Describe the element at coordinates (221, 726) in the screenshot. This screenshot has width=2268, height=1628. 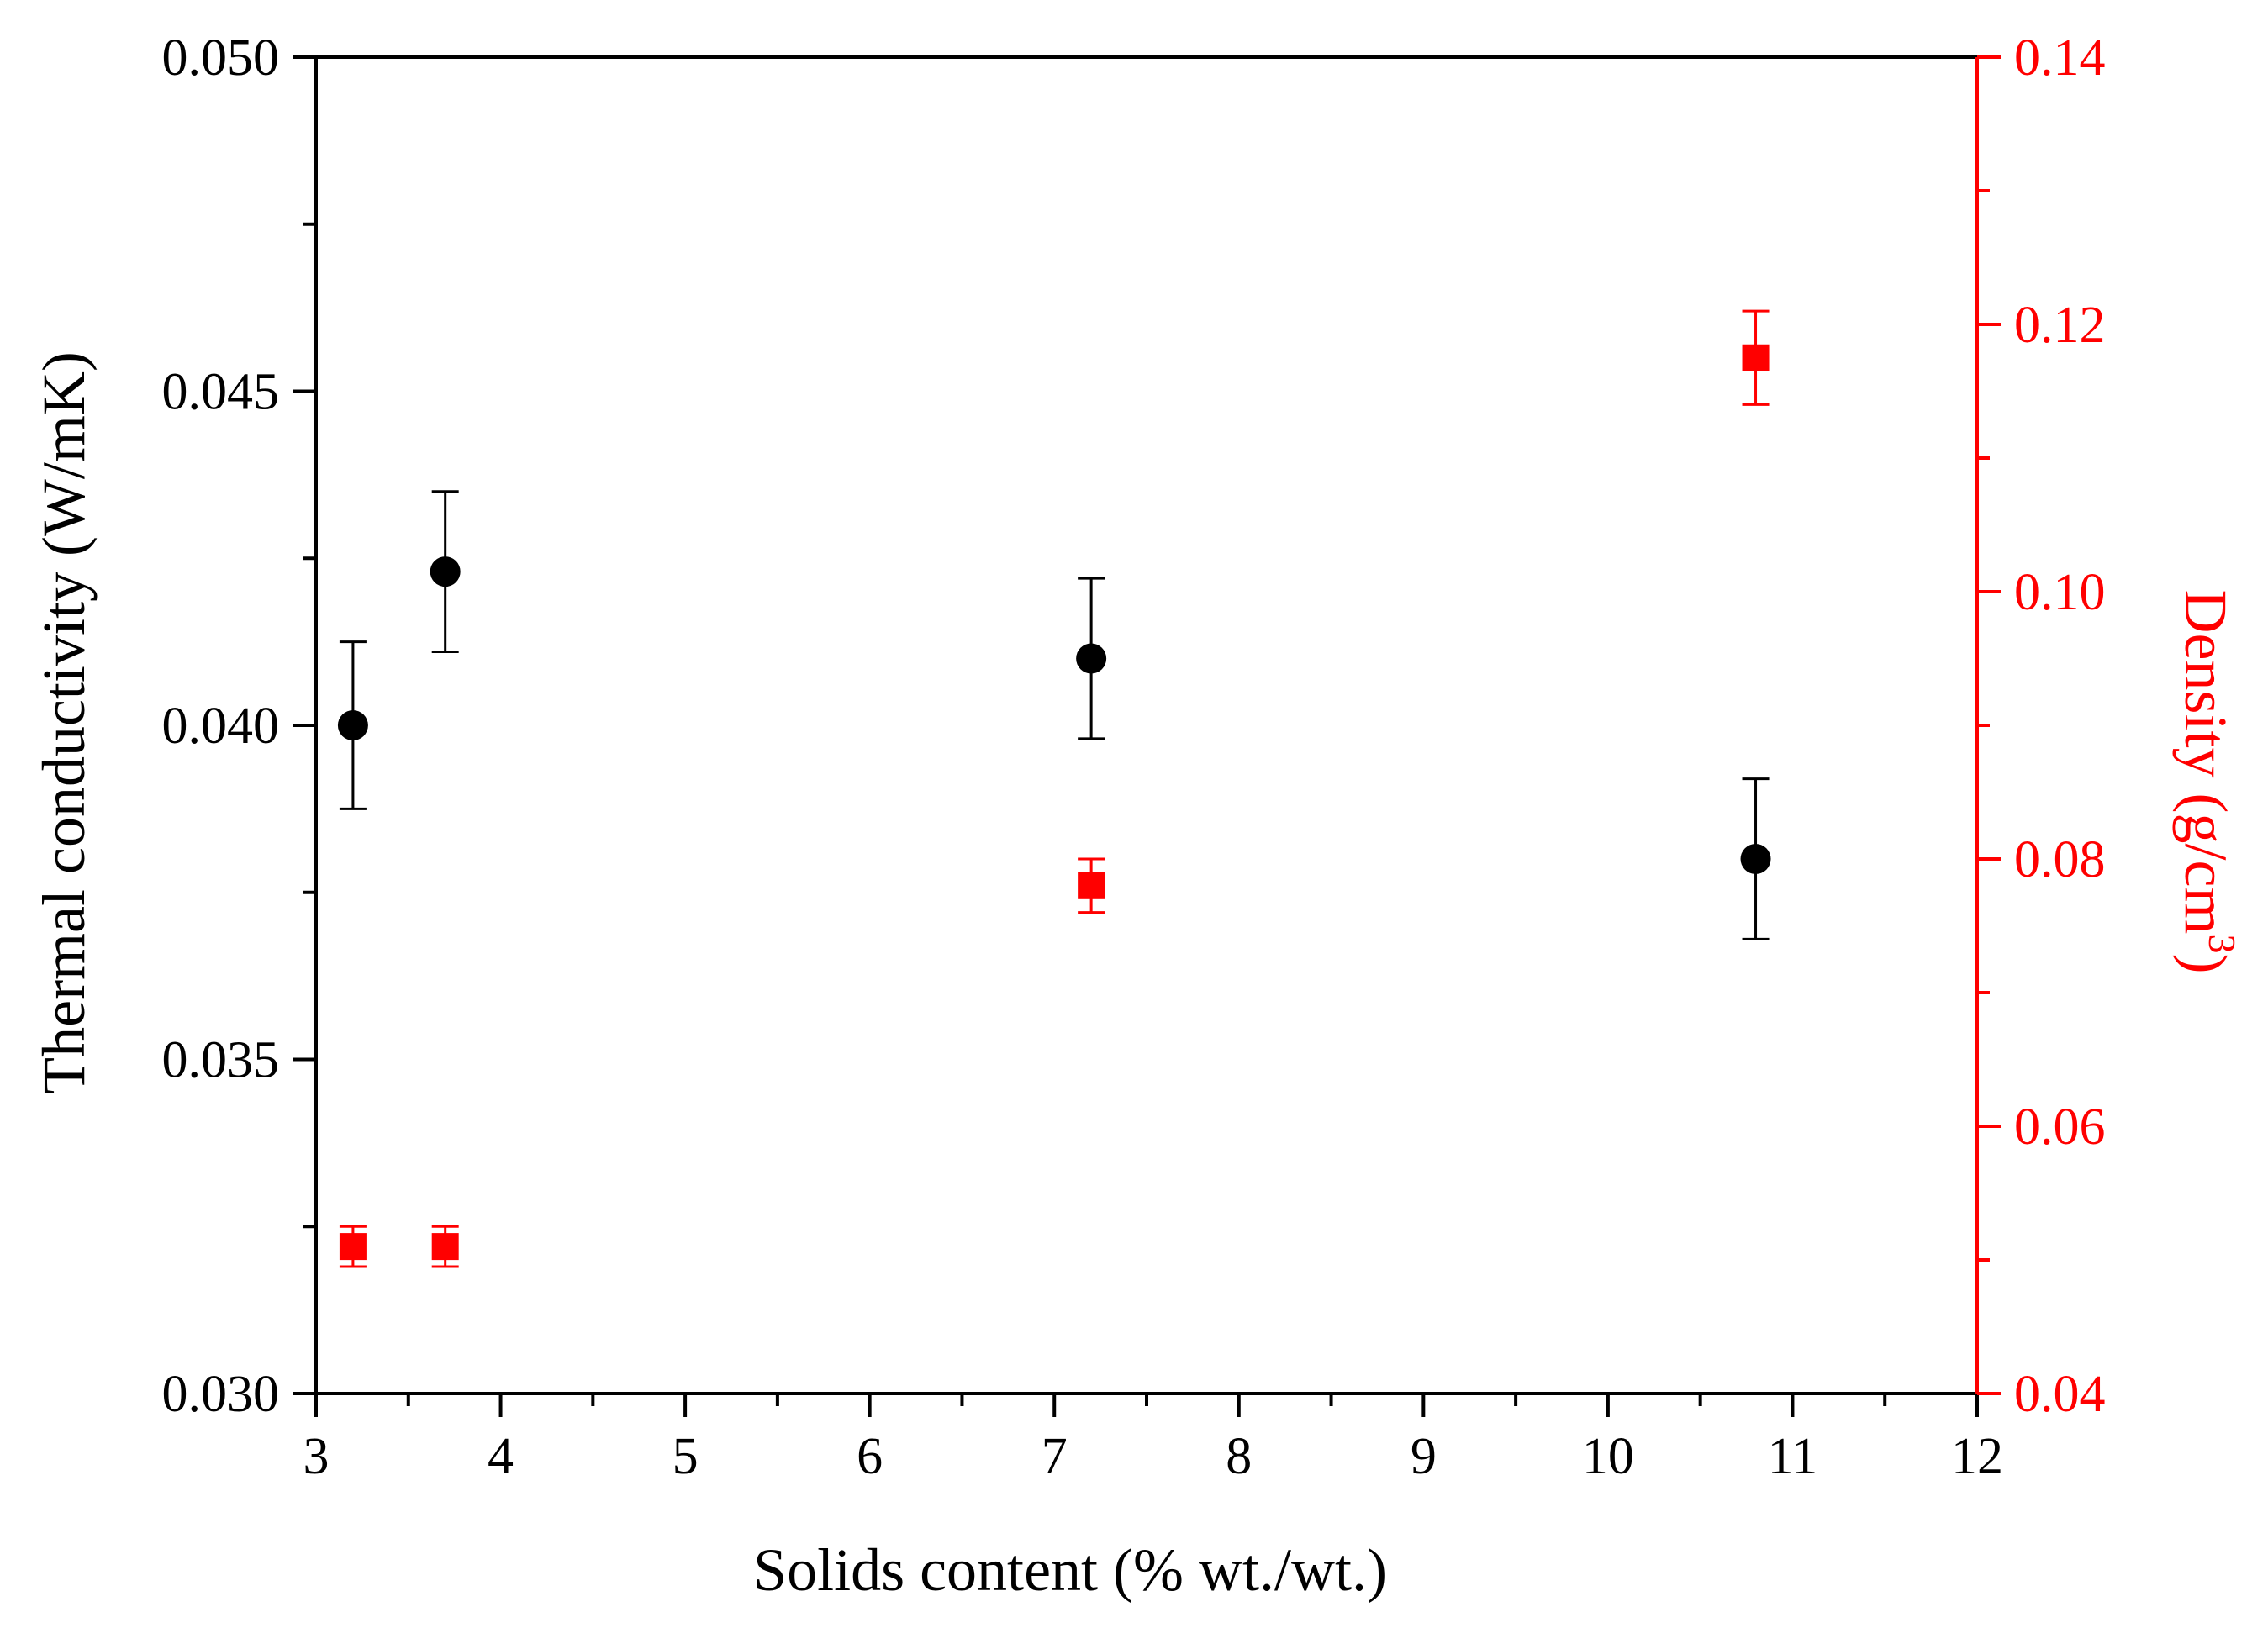
I see `y-left-tick-label: 0.040` at that location.